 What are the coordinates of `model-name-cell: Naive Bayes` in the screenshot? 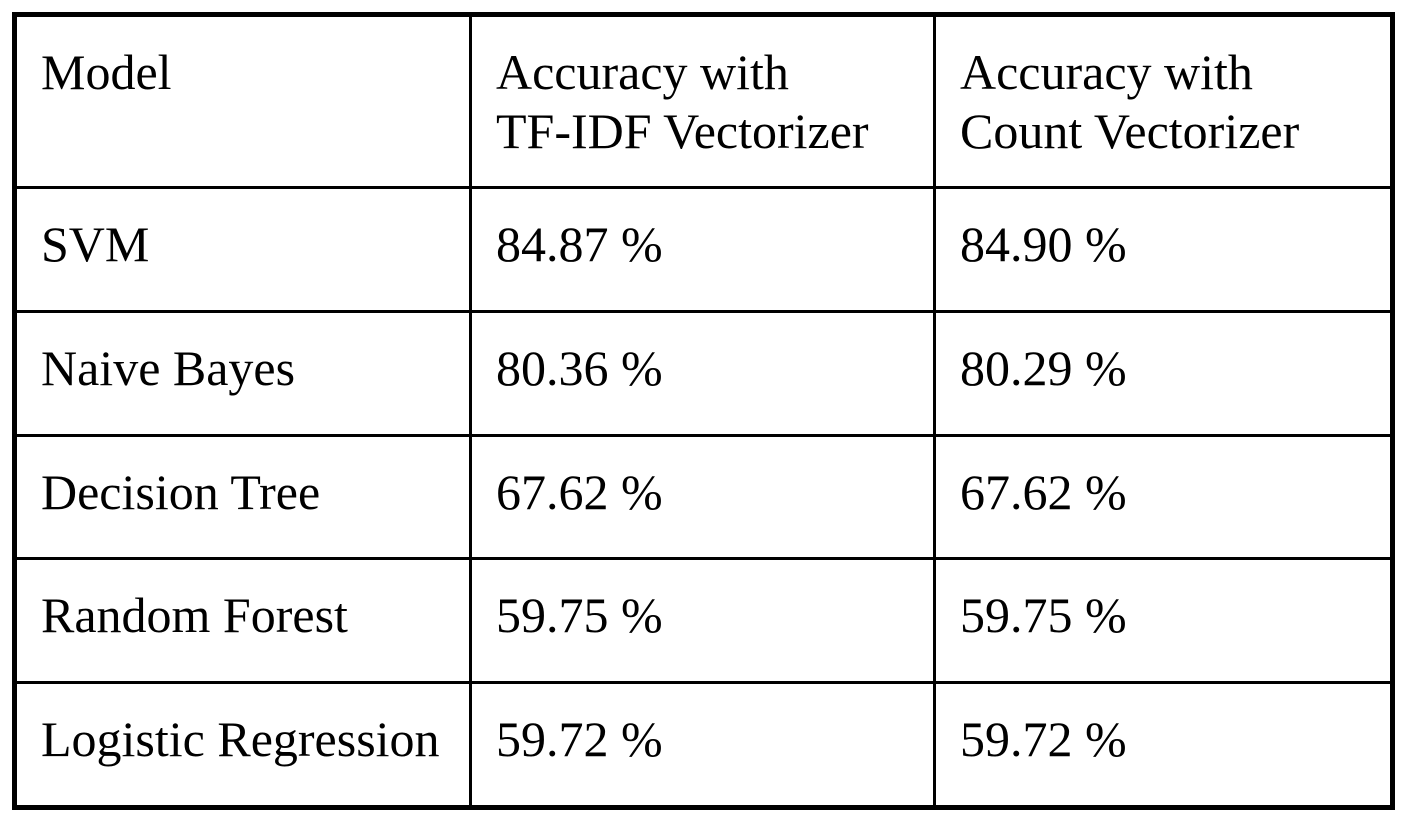 It's located at (242, 373).